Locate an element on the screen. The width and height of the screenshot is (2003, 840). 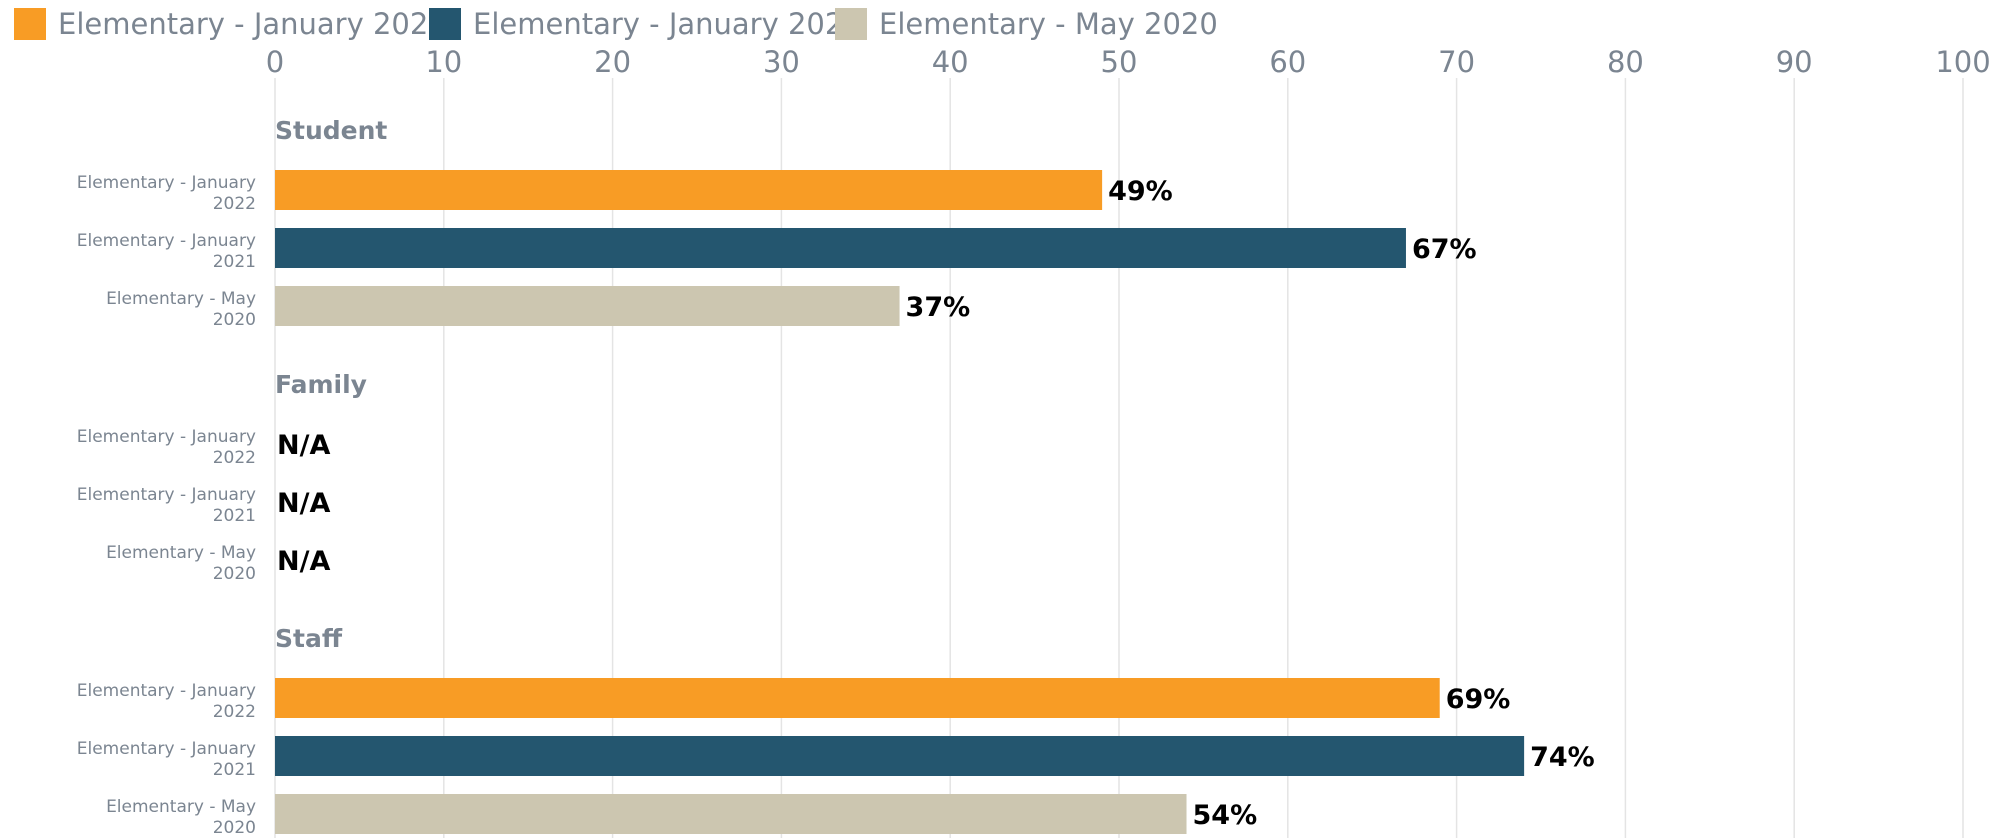
category-label-student-3: Elementary - May 2020 is located at coordinates (181, 309).